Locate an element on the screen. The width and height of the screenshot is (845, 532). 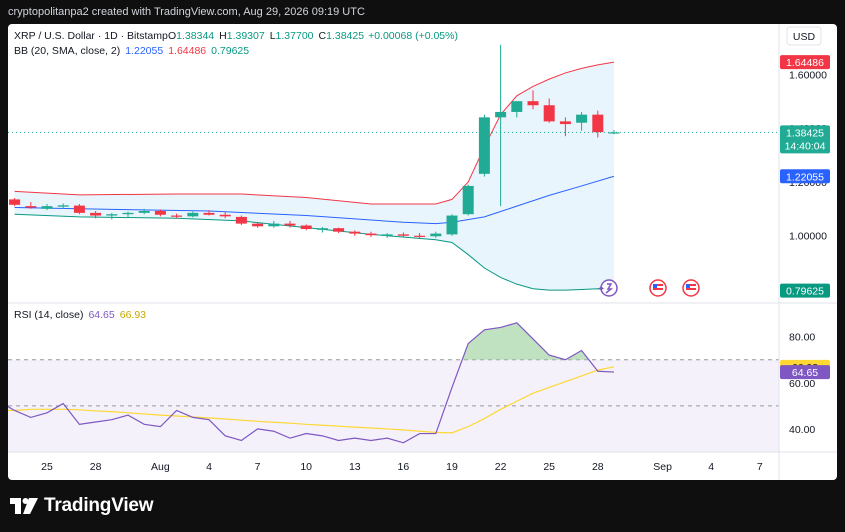
legend-bb-upper: 1.64486 is located at coordinates (187, 51).